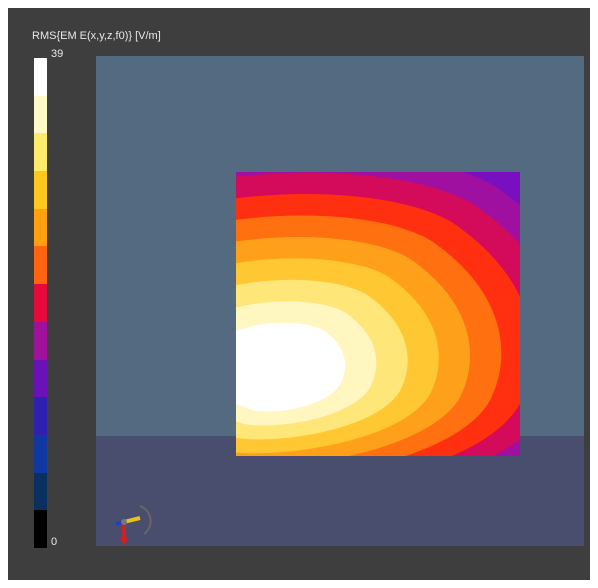  Describe the element at coordinates (96, 36) in the screenshot. I see `colorbar-title: RMS{EM E(x,y,z,f0)} [V/m]` at that location.